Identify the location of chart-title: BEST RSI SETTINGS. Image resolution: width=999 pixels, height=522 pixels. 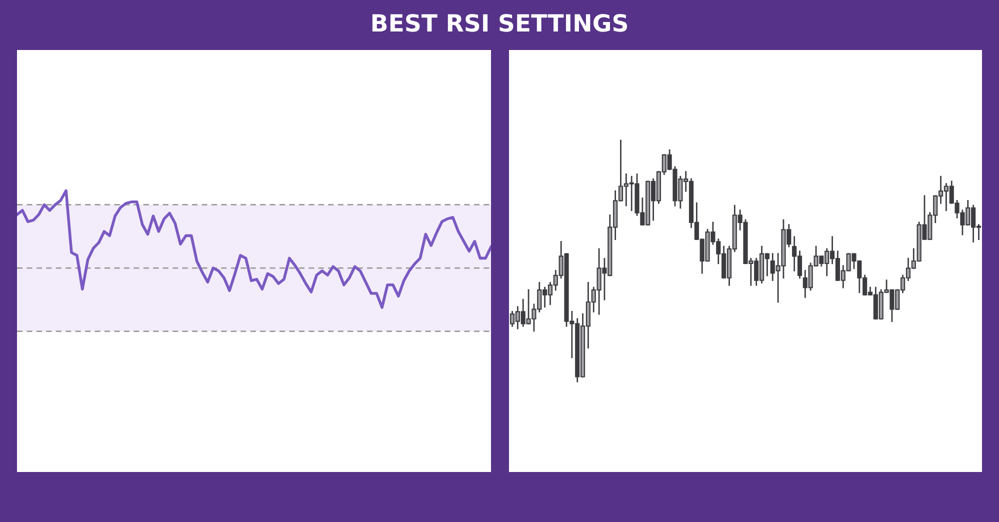
(499, 23).